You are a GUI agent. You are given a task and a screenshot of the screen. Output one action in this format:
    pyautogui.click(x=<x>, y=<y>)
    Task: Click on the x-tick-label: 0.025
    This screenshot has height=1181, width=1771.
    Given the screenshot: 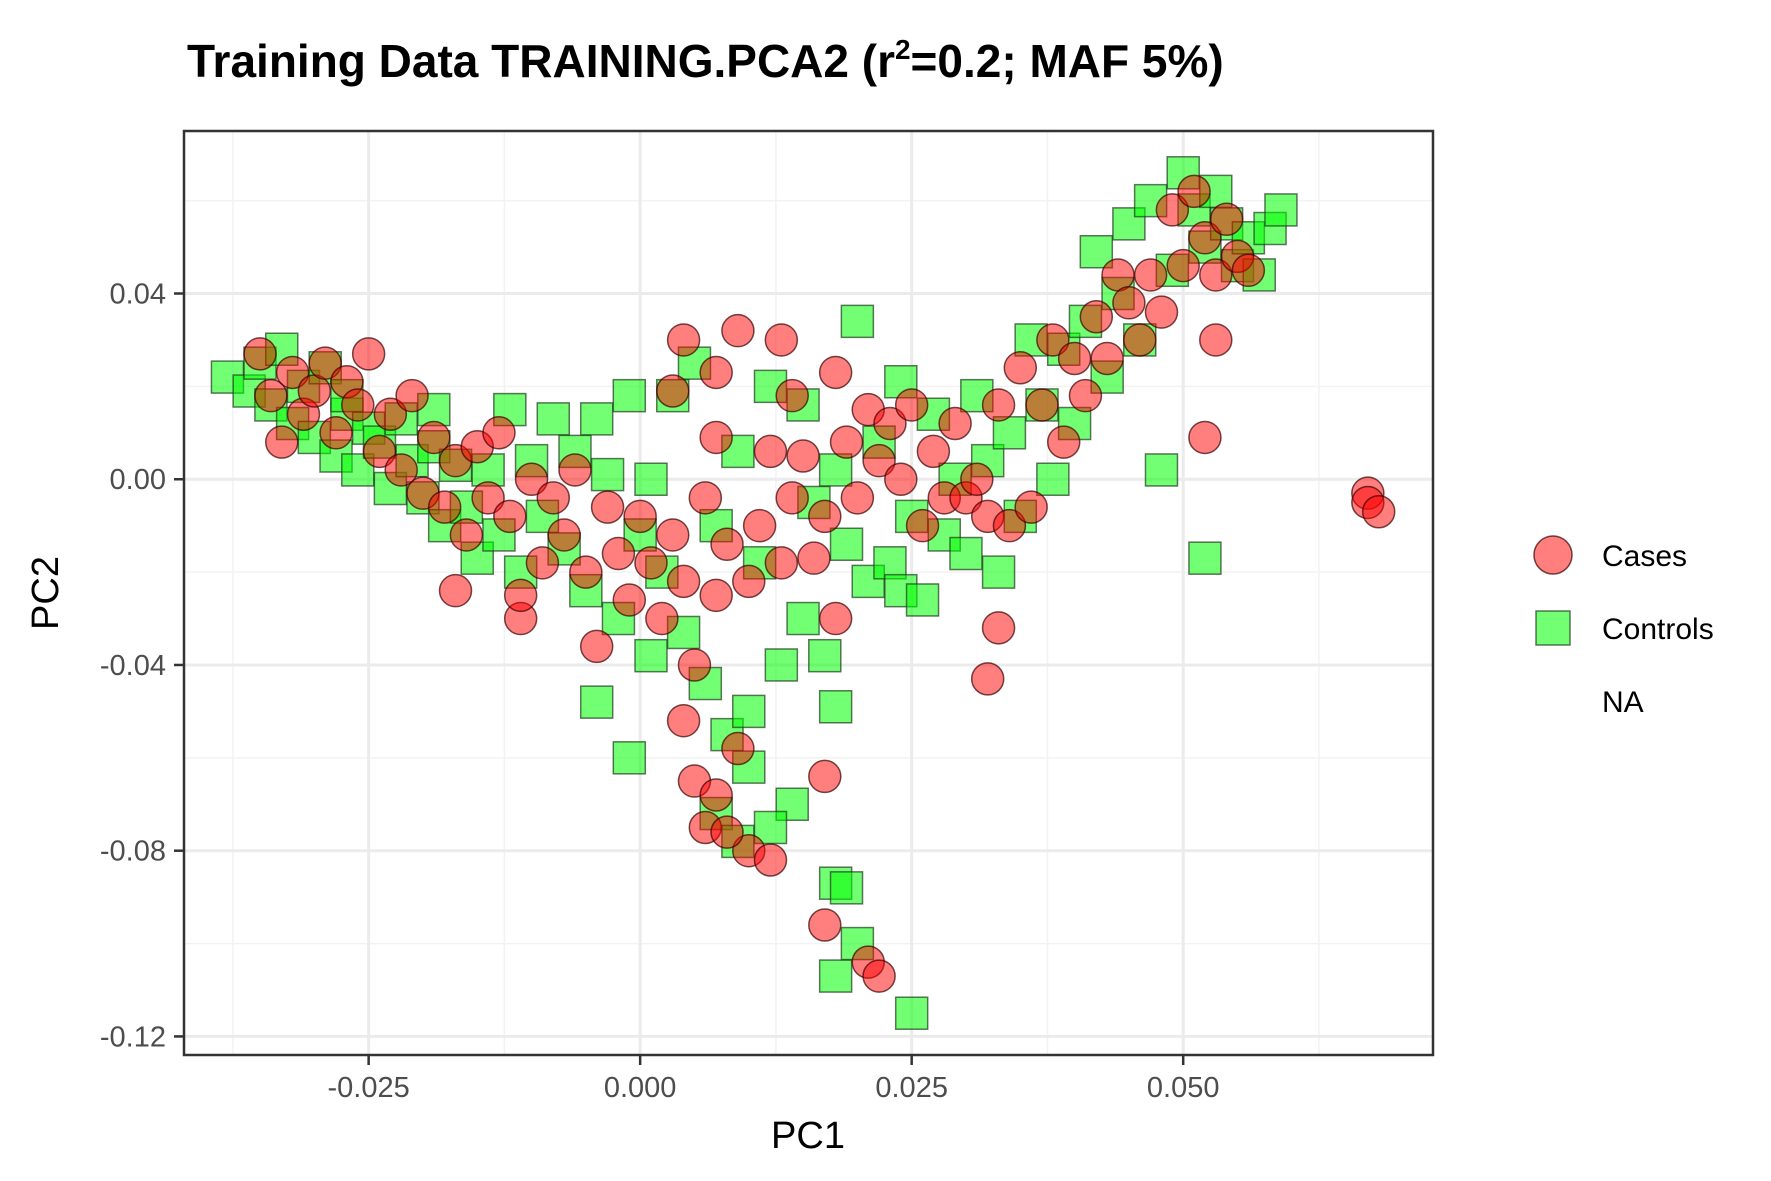 What is the action you would take?
    pyautogui.click(x=911, y=1088)
    